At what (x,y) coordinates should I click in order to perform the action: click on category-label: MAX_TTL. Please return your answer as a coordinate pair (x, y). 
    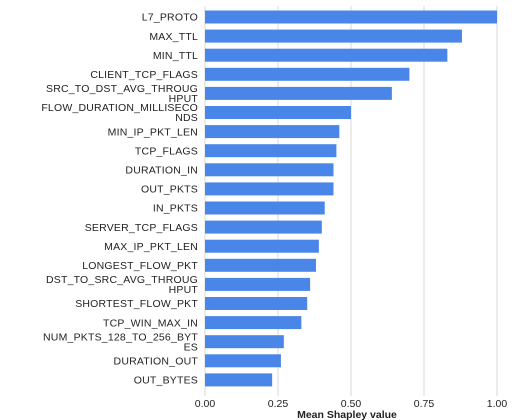
    Looking at the image, I should click on (173, 37).